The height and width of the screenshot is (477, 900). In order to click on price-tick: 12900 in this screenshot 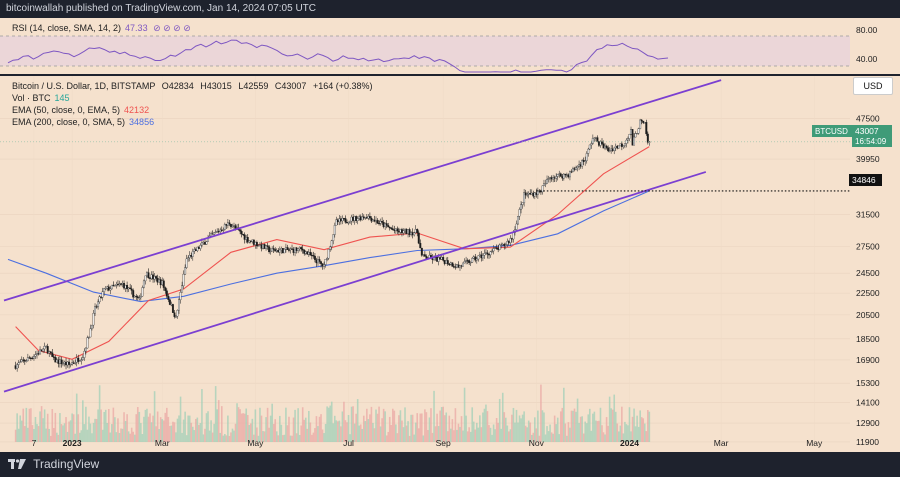, I will do `click(868, 423)`.